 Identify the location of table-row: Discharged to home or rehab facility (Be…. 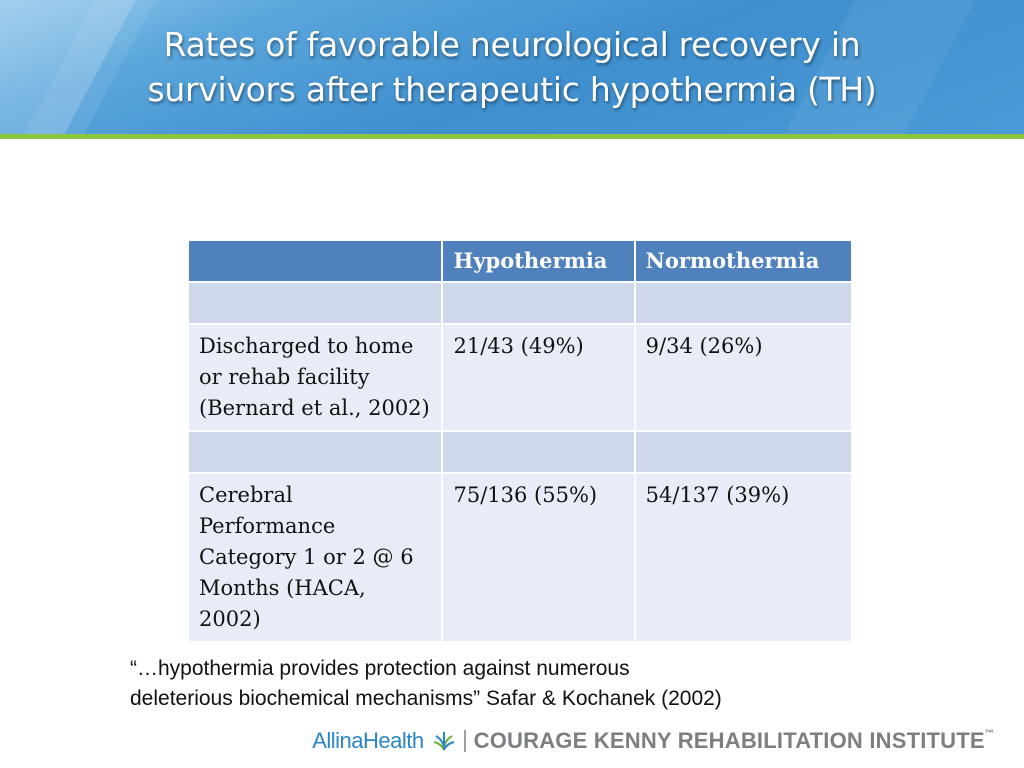
(520, 377).